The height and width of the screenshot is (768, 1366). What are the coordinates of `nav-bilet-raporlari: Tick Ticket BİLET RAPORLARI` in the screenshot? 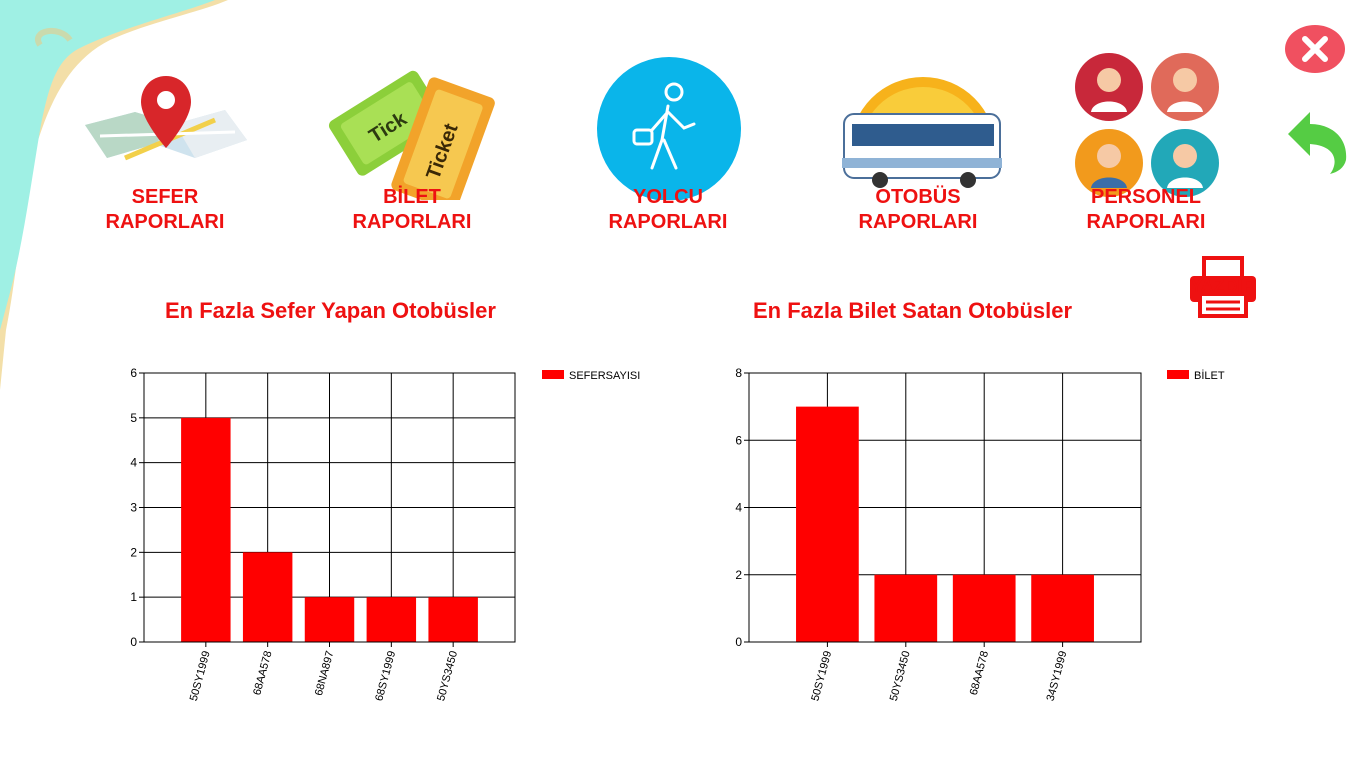 It's located at (412, 140).